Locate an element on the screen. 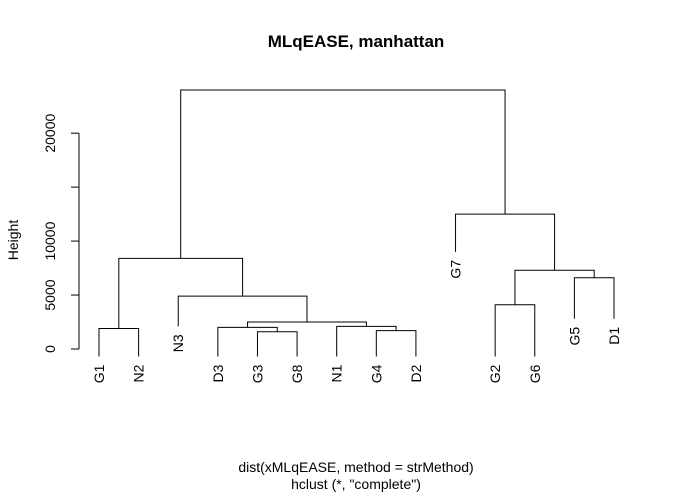  leaf-label: G8 is located at coordinates (297, 373).